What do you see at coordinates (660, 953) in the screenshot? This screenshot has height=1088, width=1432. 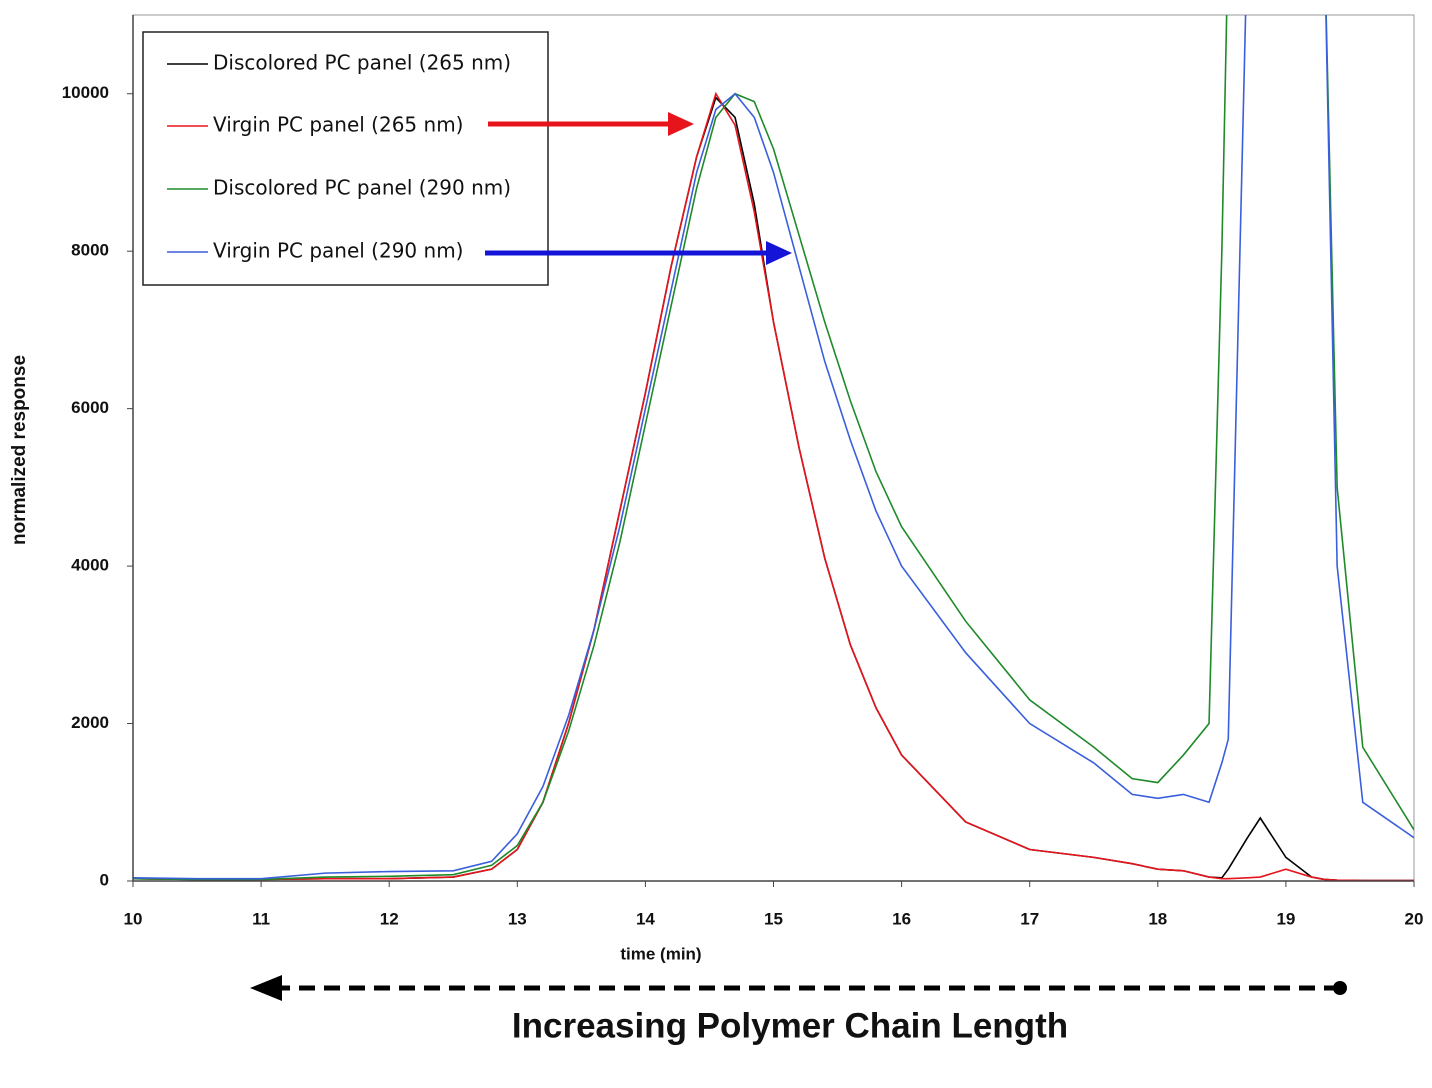 I see `x-axis-label: time (min)` at bounding box center [660, 953].